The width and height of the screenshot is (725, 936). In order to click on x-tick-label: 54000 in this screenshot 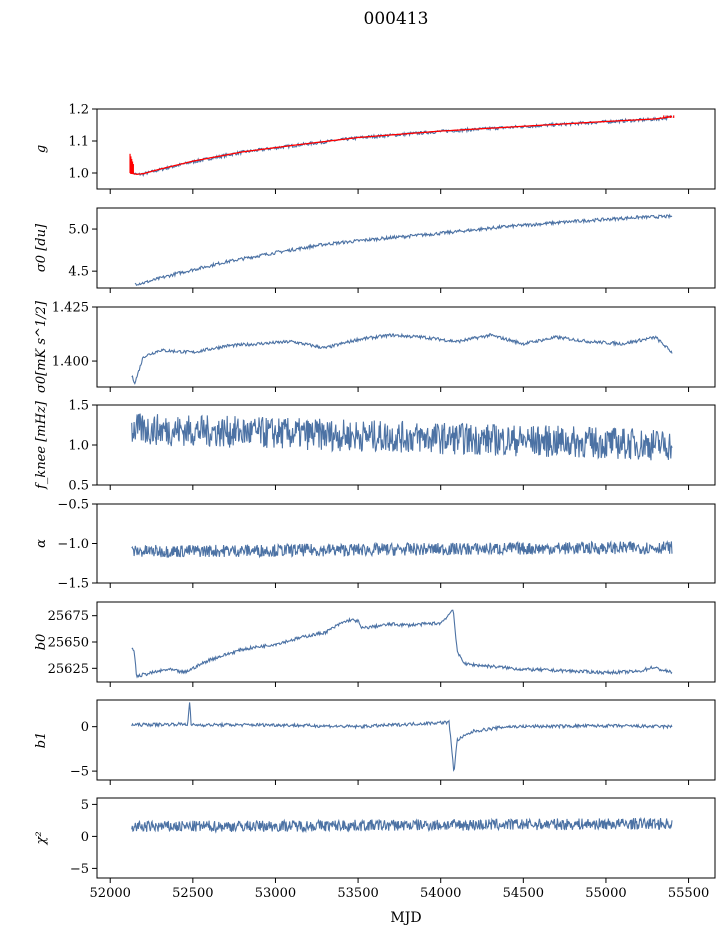, I will do `click(440, 893)`.